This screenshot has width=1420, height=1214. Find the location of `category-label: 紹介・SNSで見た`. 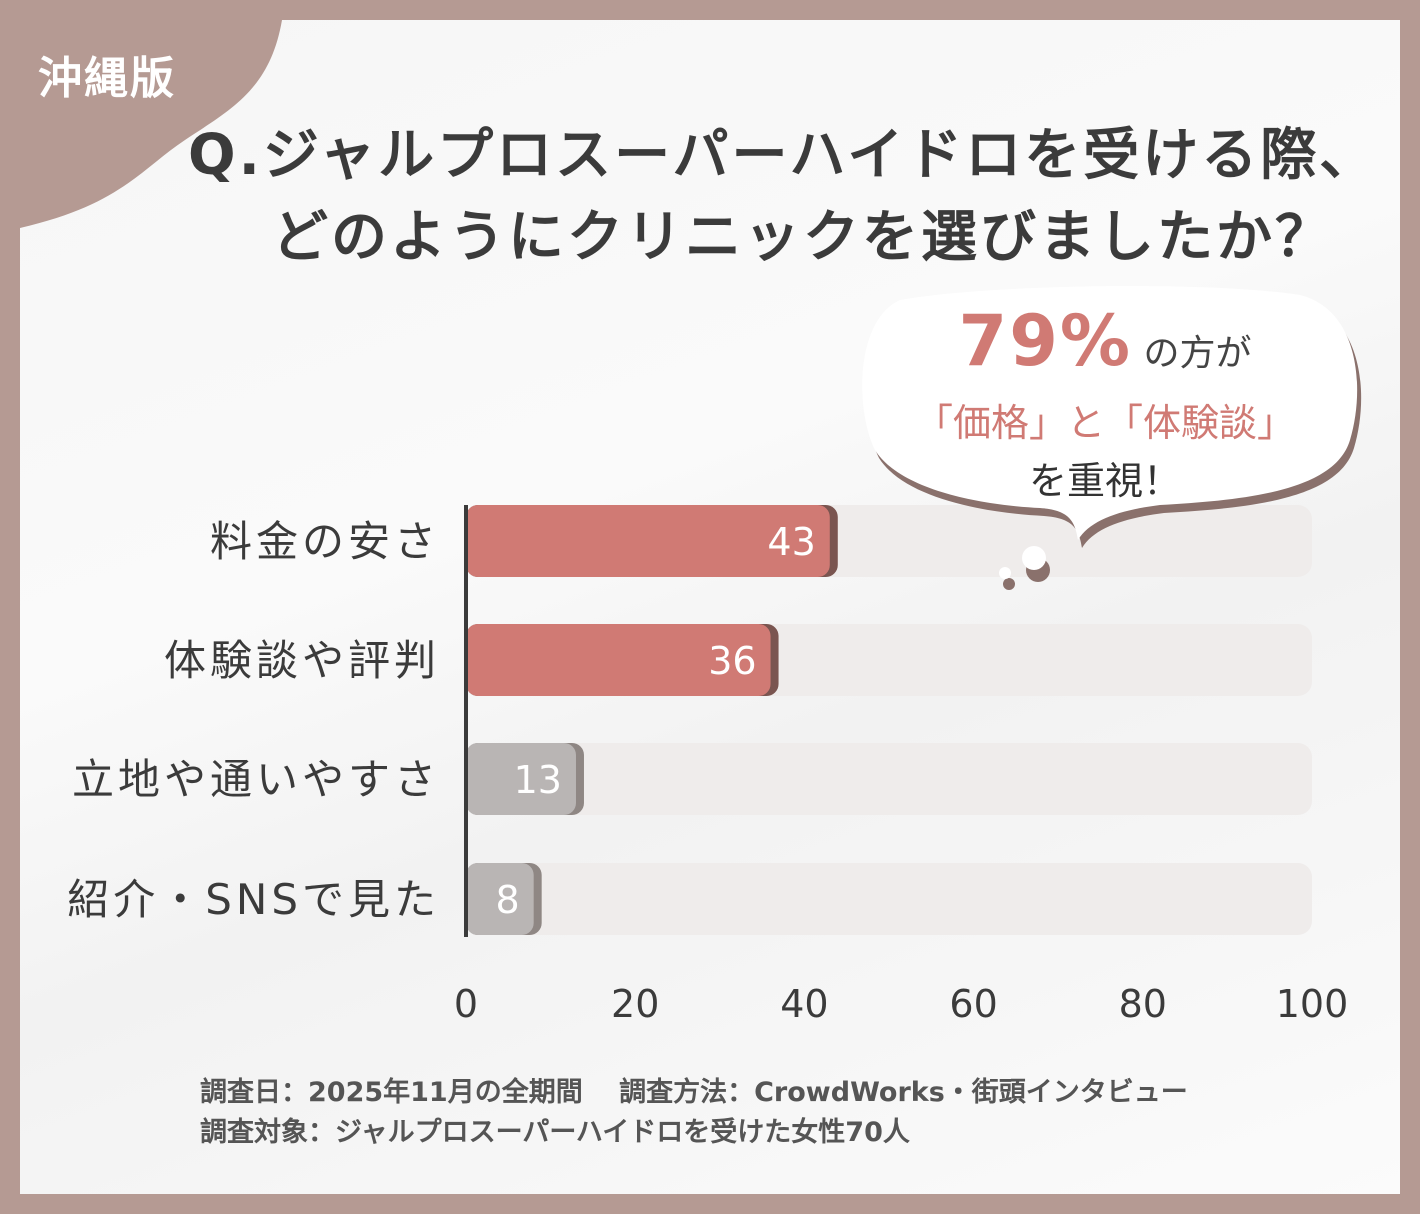

category-label: 紹介・SNSで見た is located at coordinates (253, 899).